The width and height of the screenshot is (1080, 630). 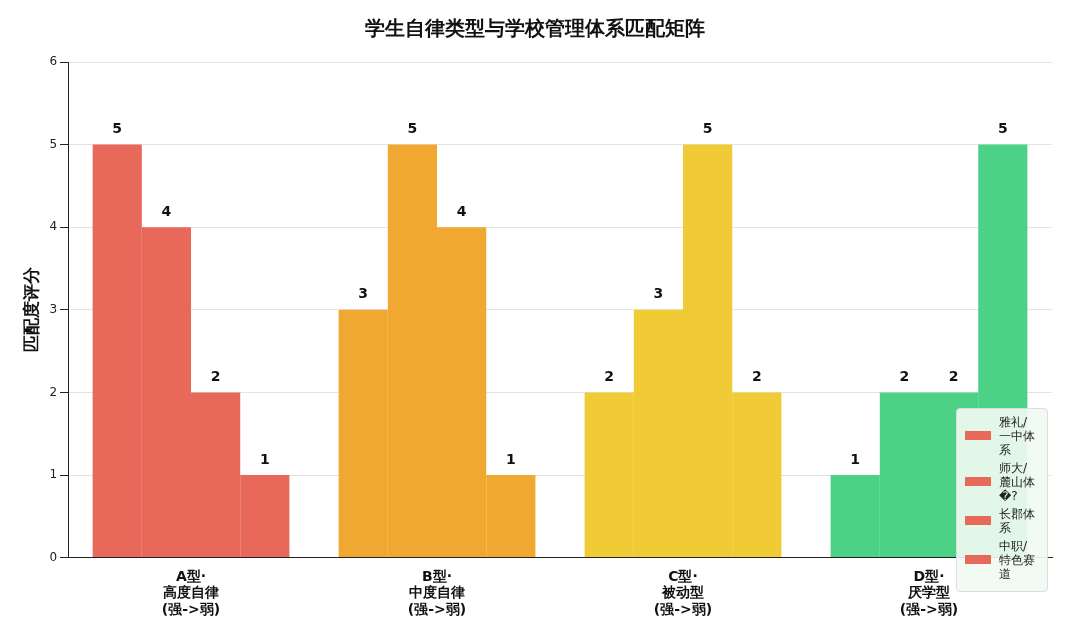 What do you see at coordinates (53, 226) in the screenshot?
I see `y-tick-label: 4` at bounding box center [53, 226].